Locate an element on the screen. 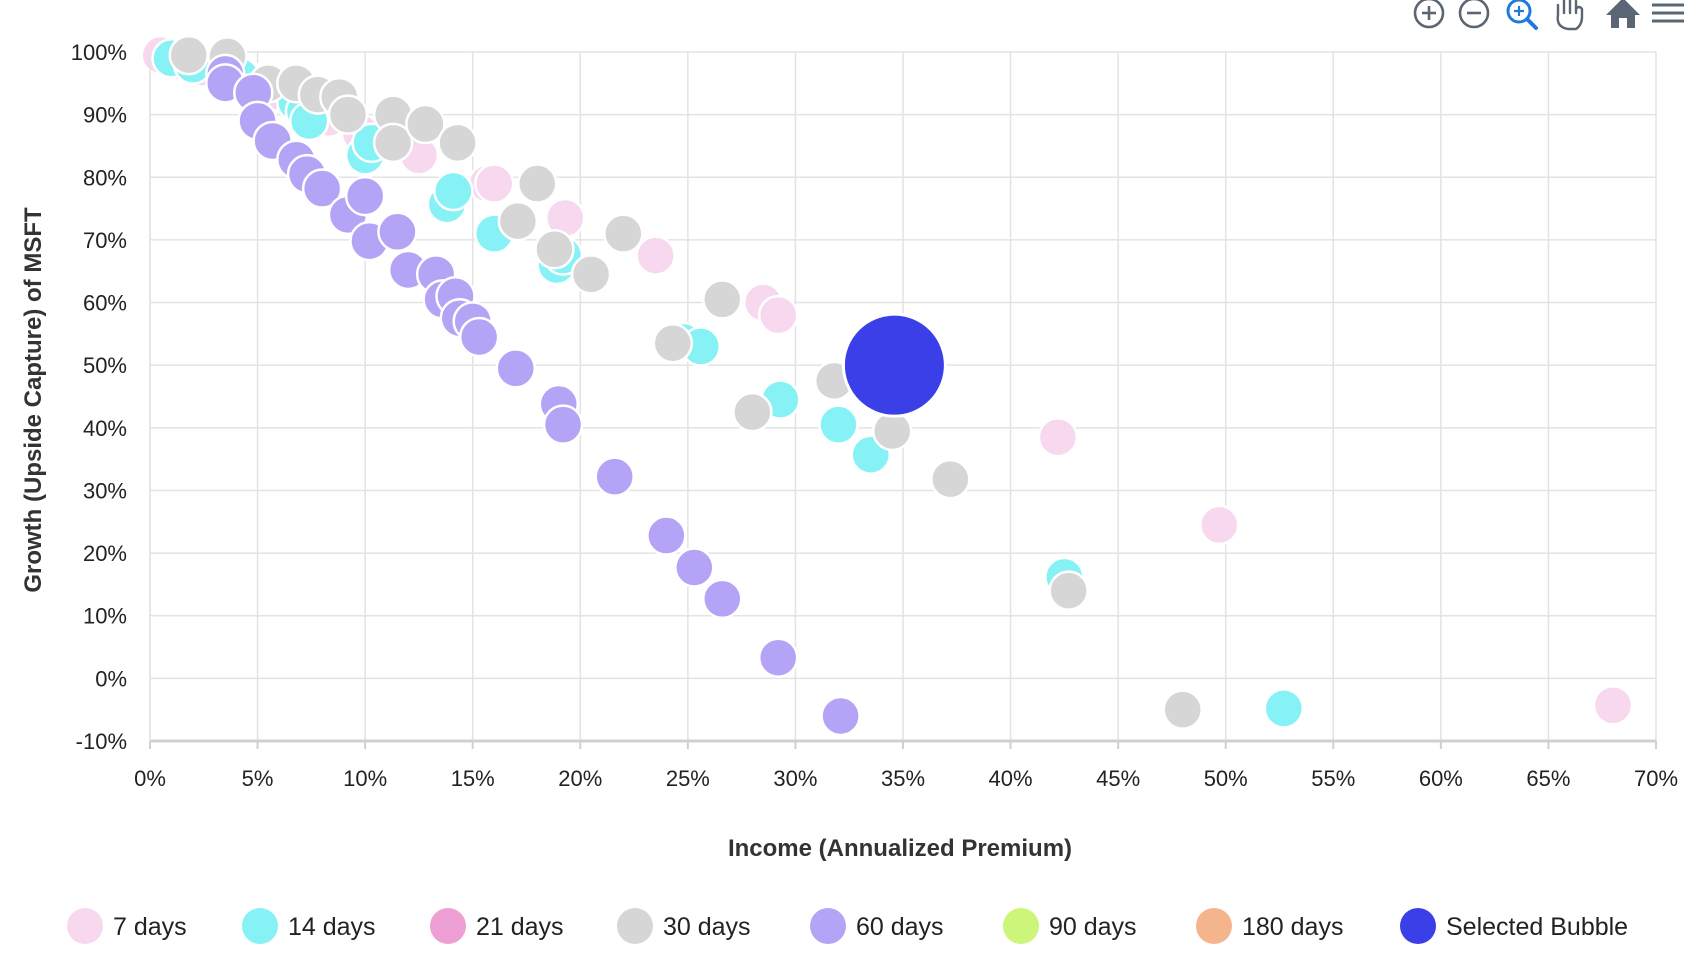  legend-item-selected-bubble: Selected Bubble is located at coordinates (1514, 926).